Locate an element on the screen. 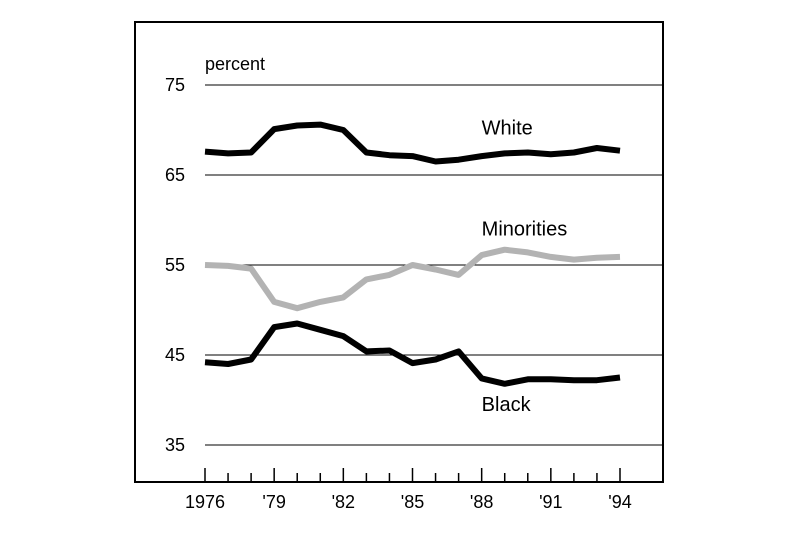 This screenshot has width=800, height=536. y-axis-labels: 35 45 55 65 75 is located at coordinates (175, 265).